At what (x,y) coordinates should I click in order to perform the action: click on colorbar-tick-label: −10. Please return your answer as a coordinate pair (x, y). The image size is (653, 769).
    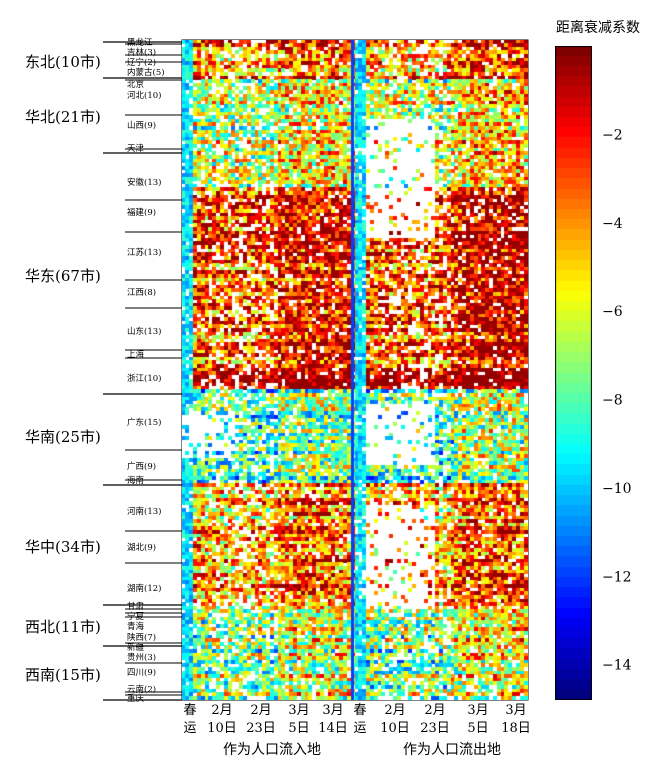
    Looking at the image, I should click on (617, 489).